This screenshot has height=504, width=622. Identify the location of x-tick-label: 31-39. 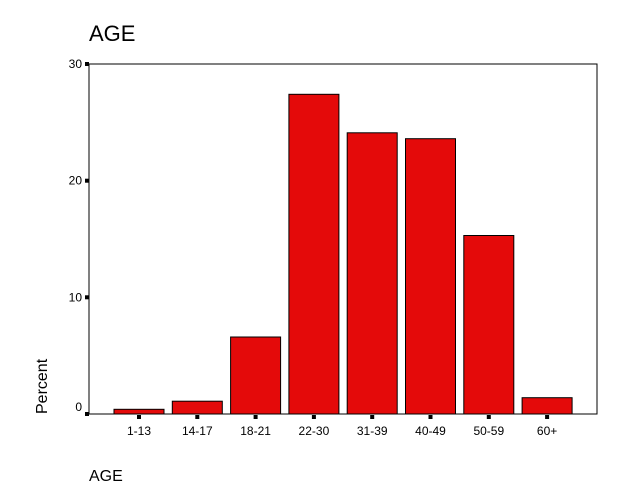
(372, 431).